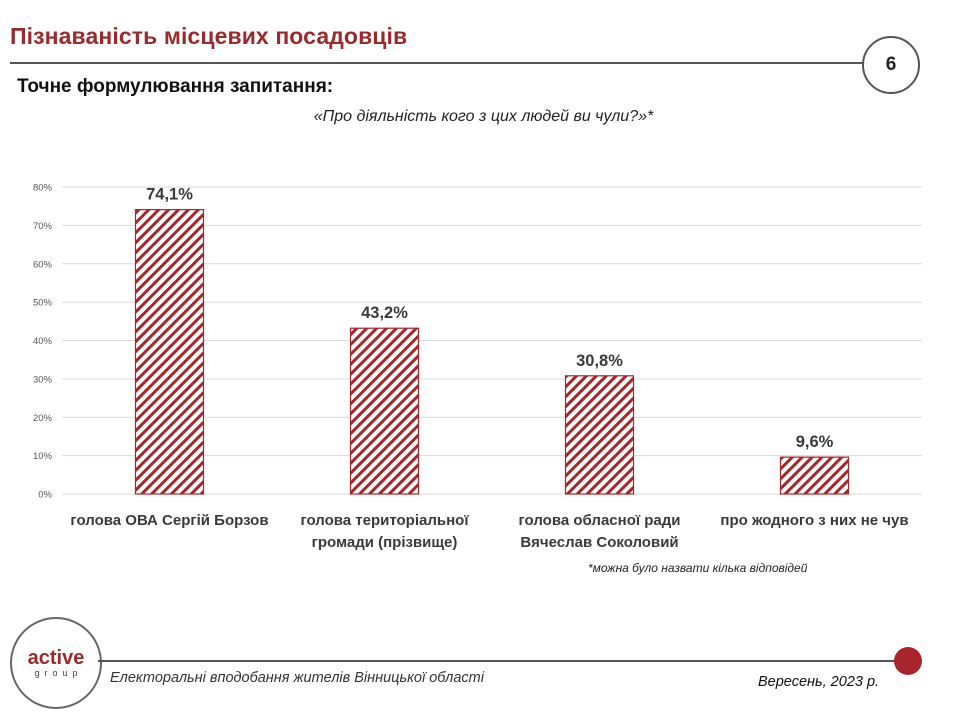 The width and height of the screenshot is (957, 717). What do you see at coordinates (169, 520) in the screenshot?
I see `category-label: голова ОВА Сергій Борзов` at bounding box center [169, 520].